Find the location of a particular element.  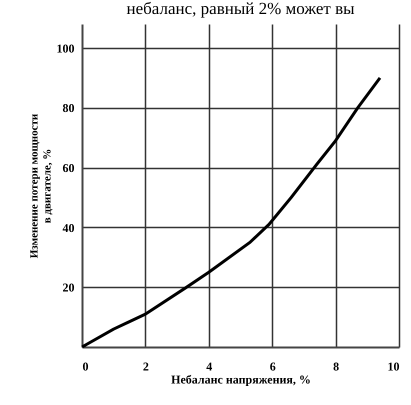

x-tick-label: 10 is located at coordinates (394, 367).